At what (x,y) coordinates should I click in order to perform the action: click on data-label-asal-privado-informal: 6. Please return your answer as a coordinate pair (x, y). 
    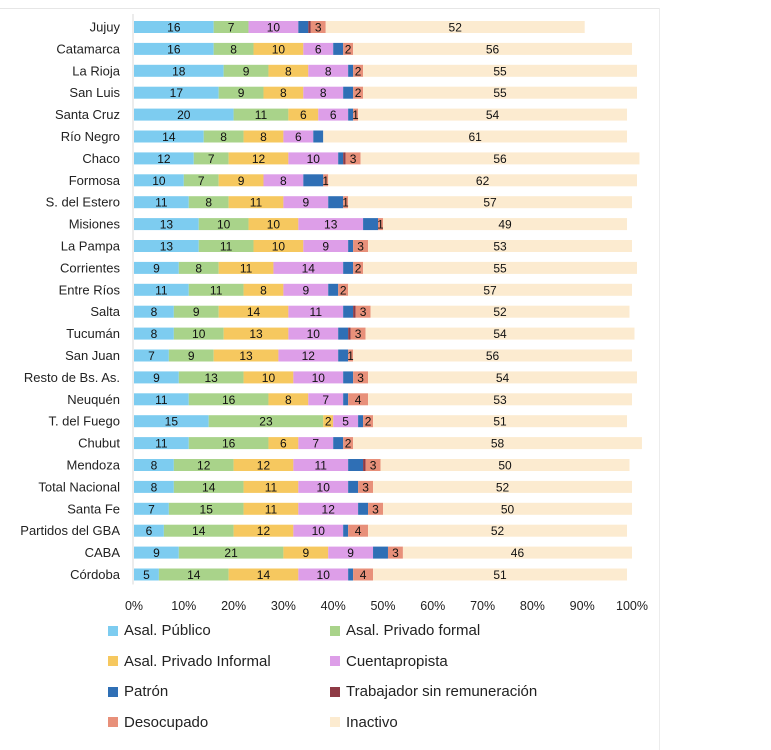
    Looking at the image, I should click on (283, 444).